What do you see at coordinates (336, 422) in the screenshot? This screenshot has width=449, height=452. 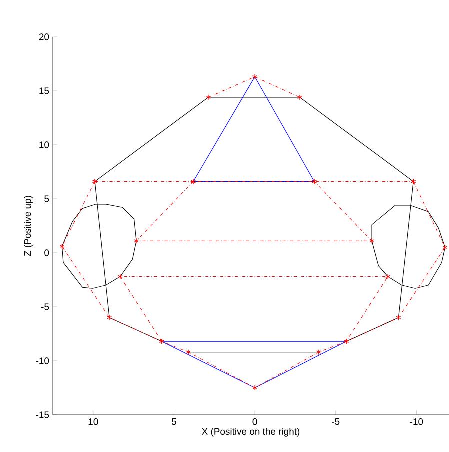 I see `x-tick-label: -5` at bounding box center [336, 422].